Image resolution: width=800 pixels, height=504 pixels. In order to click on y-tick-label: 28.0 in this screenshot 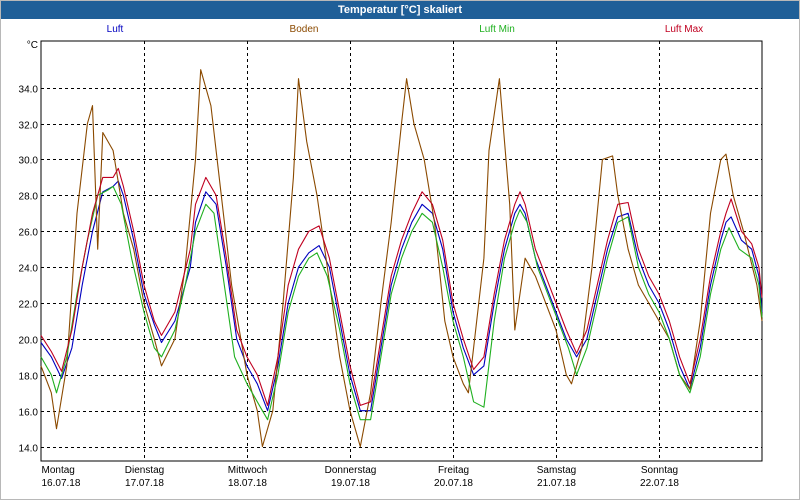, I will do `click(29, 197)`.